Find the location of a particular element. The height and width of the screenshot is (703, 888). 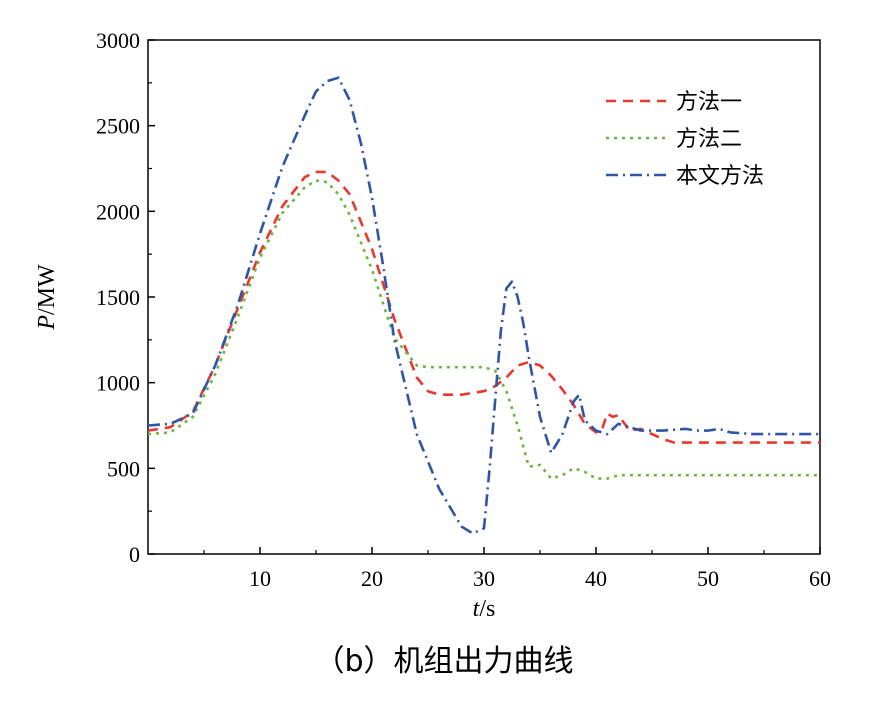

y-tick-label: 0 is located at coordinates (134, 554).